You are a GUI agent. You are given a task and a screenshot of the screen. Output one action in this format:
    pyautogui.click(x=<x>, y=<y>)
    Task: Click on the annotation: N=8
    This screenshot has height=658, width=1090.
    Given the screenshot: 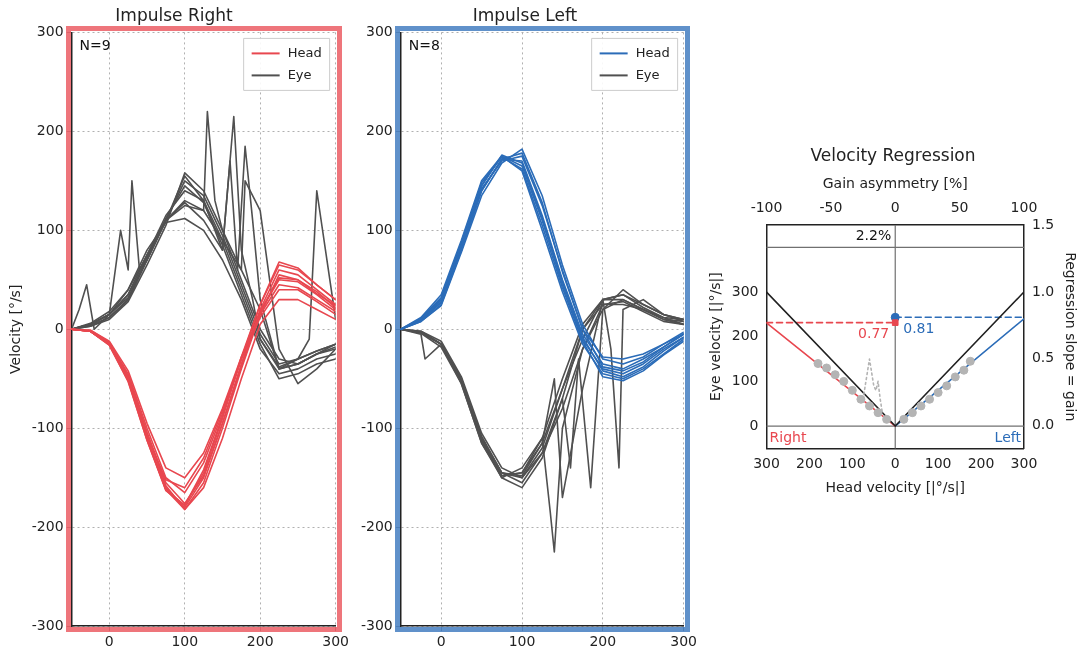 What is the action you would take?
    pyautogui.click(x=424, y=45)
    